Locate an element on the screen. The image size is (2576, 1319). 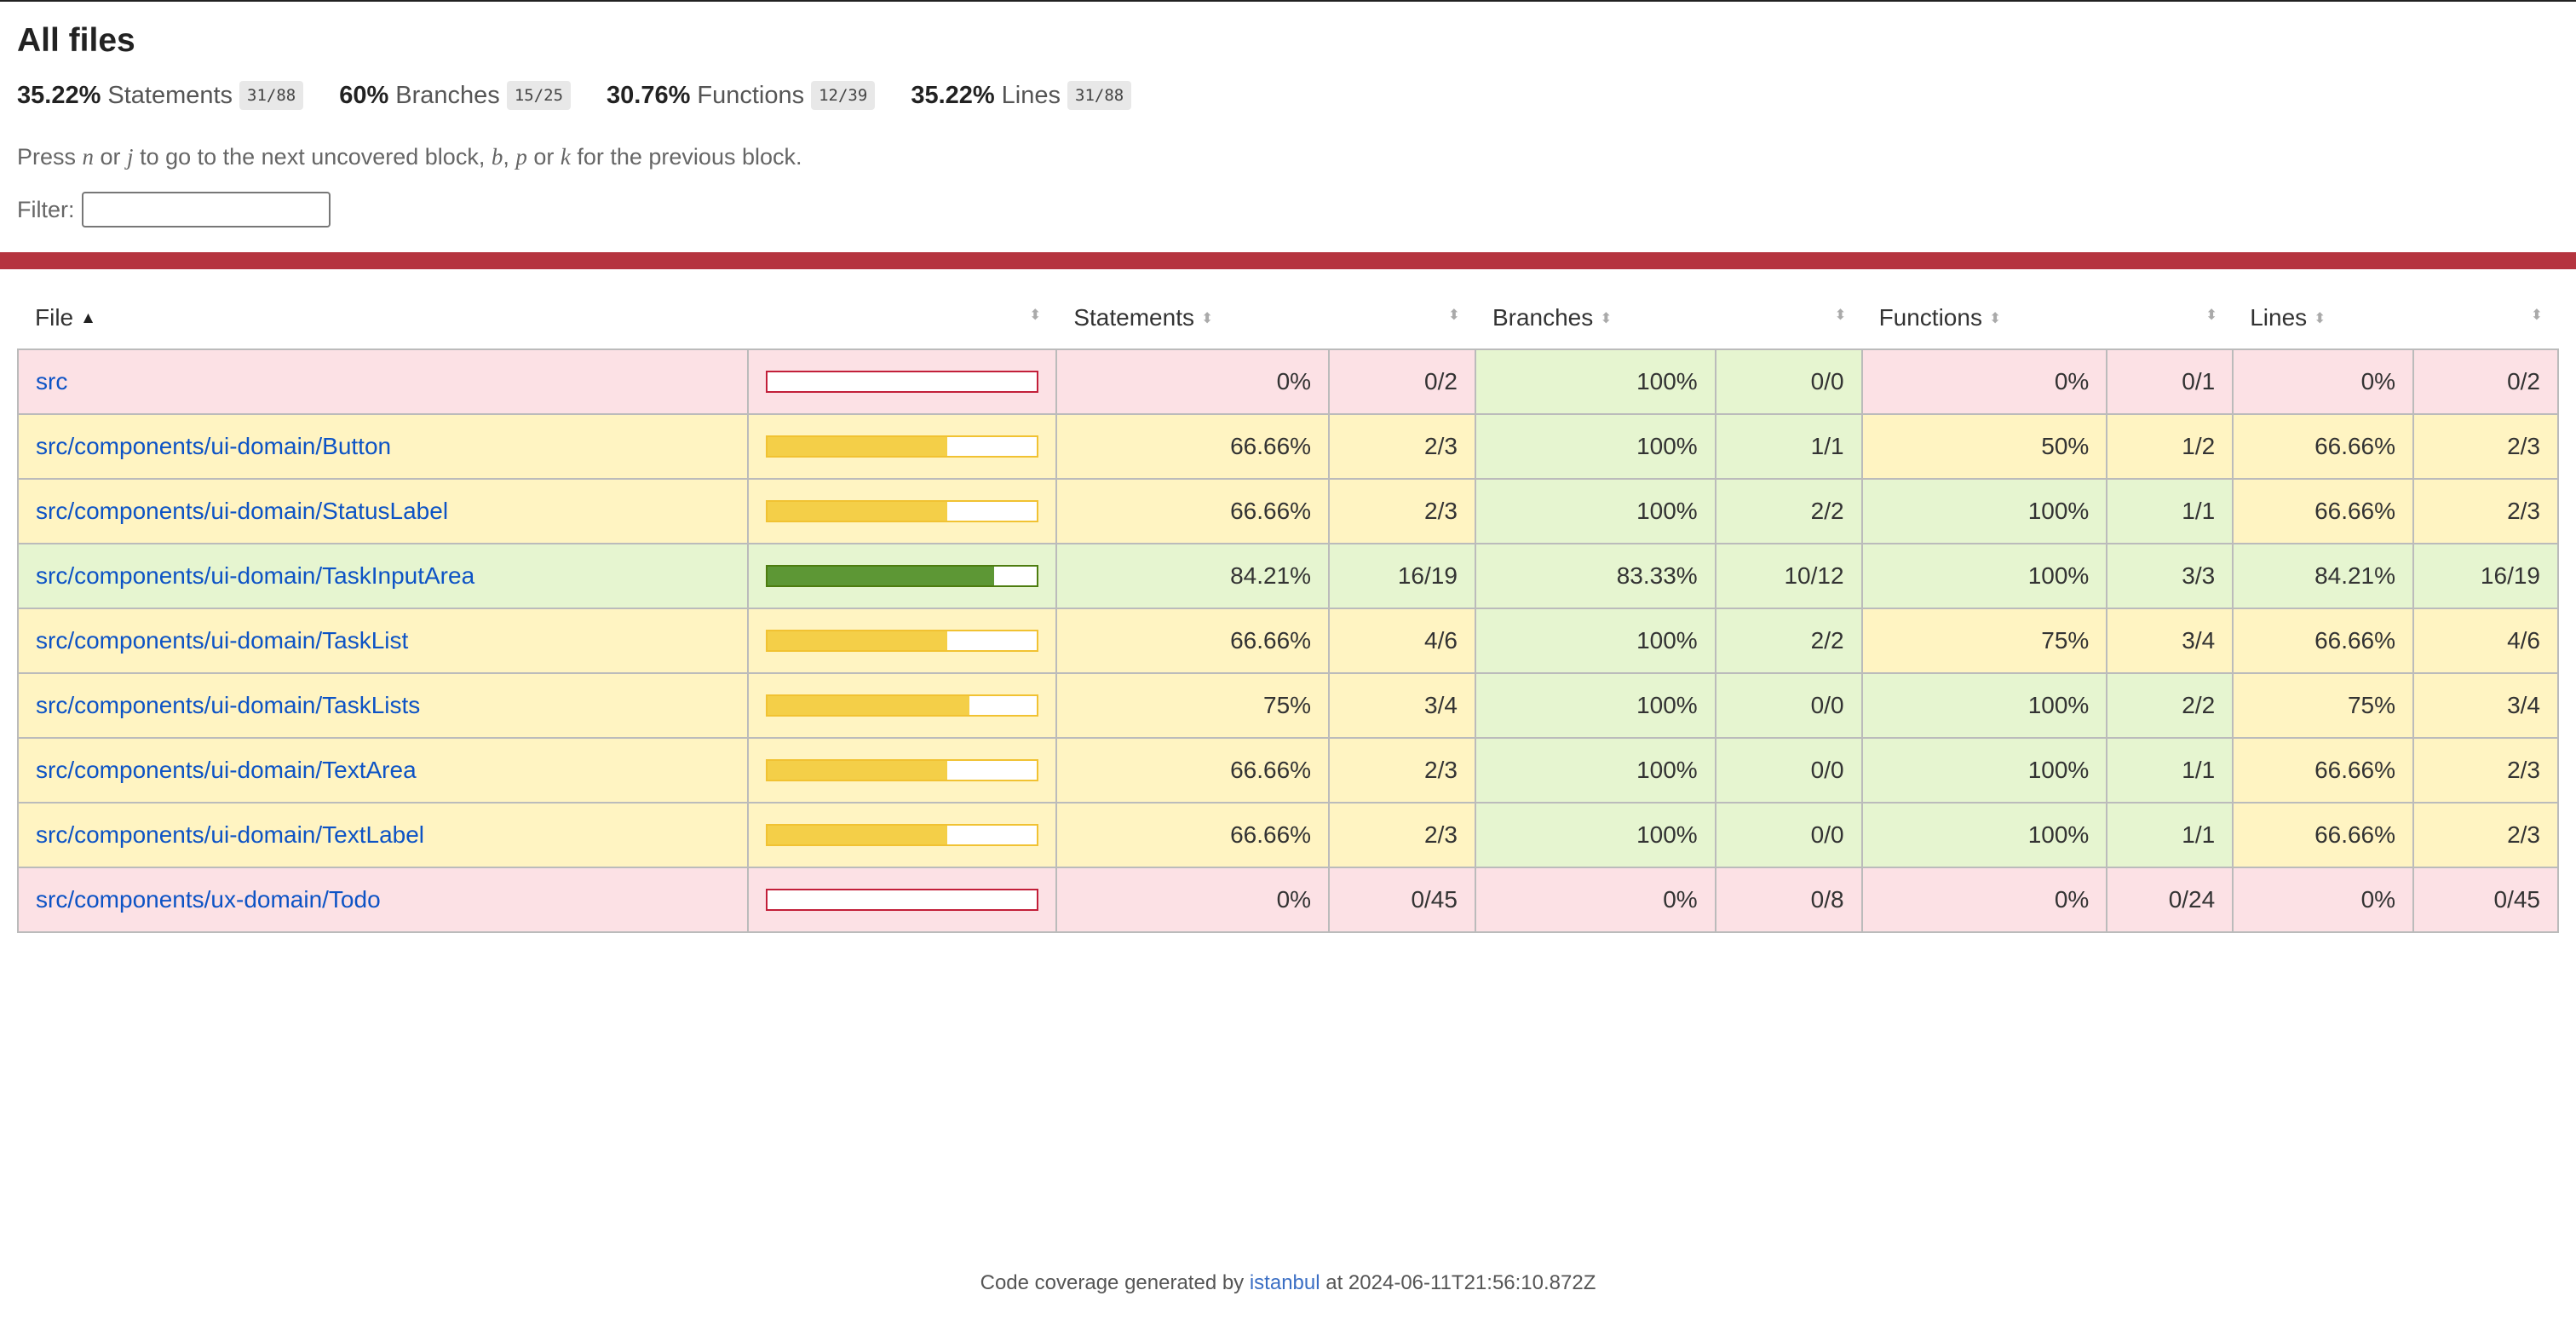
file-link: src is located at coordinates (52, 381).